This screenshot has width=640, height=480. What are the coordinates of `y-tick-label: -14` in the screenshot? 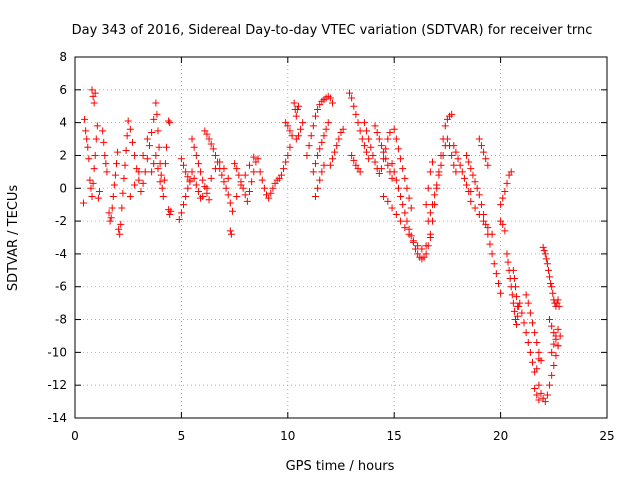 It's located at (57, 418).